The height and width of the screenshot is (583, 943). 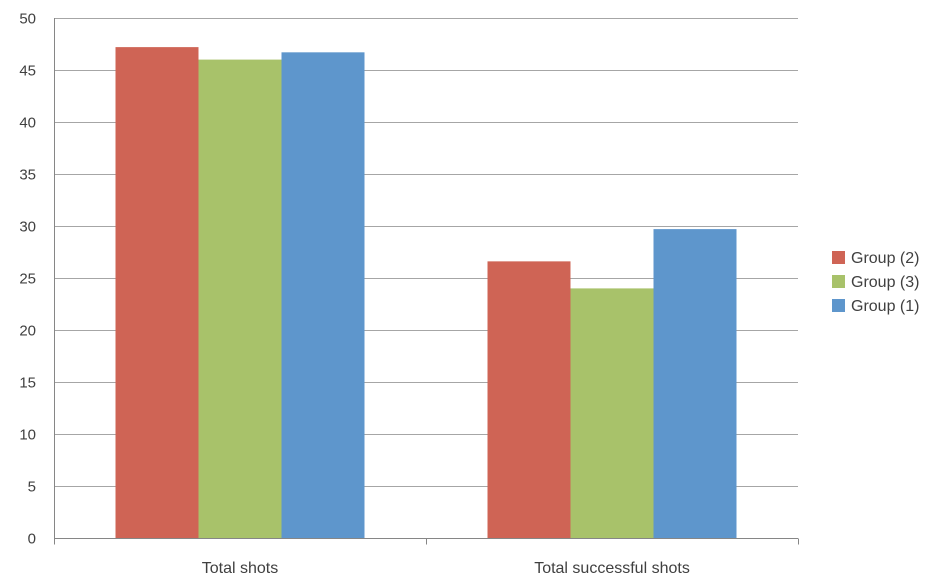 I want to click on y-tick-label: 45, so click(x=27, y=71).